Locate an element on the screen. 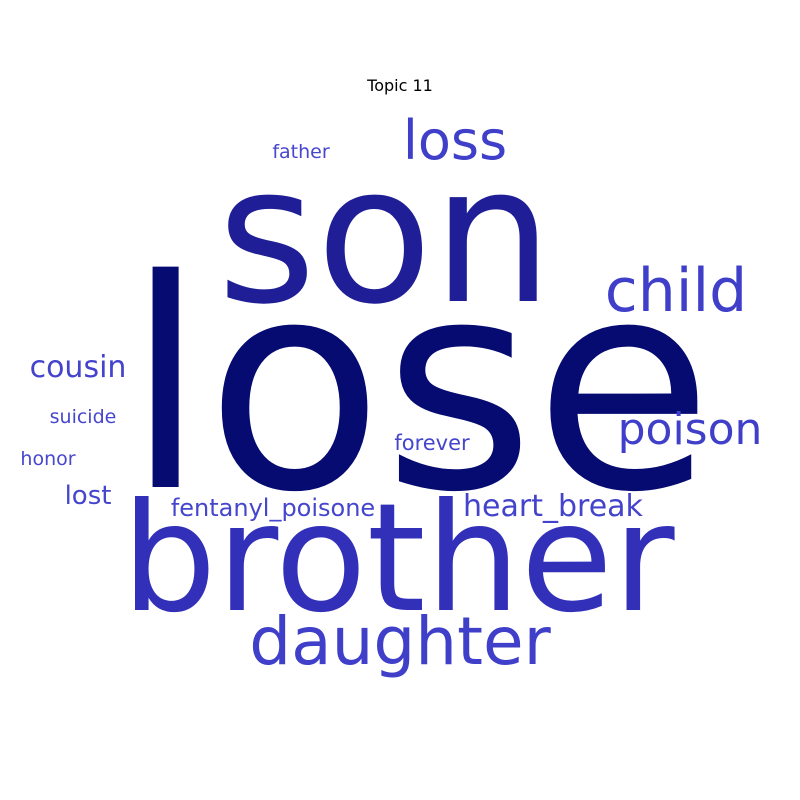  cloud-word-daughter: daughter is located at coordinates (400, 641).